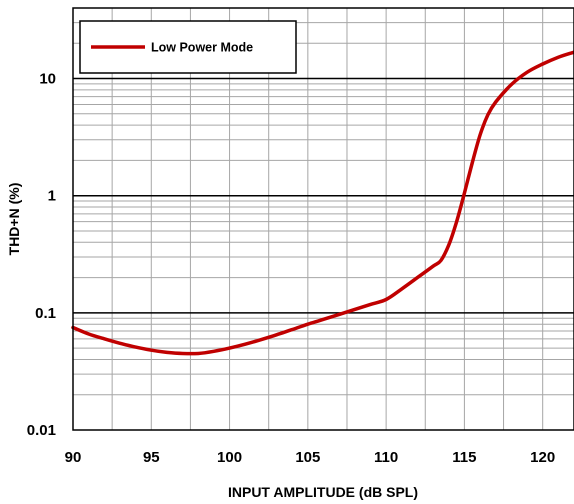 The image size is (574, 504). Describe the element at coordinates (542, 457) in the screenshot. I see `x-tick-label: 120` at that location.